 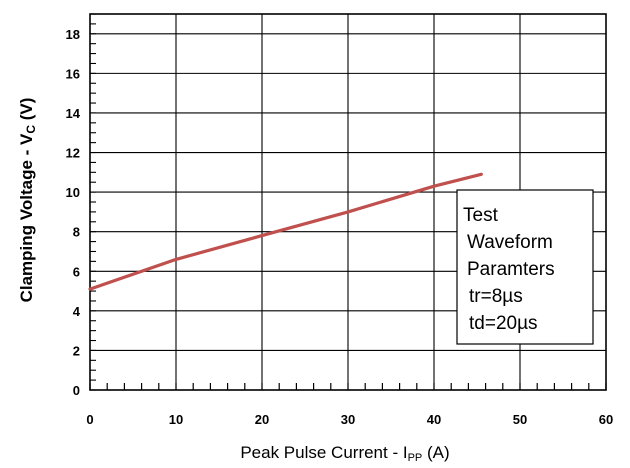 I want to click on annotation-line: Test, so click(x=481, y=215).